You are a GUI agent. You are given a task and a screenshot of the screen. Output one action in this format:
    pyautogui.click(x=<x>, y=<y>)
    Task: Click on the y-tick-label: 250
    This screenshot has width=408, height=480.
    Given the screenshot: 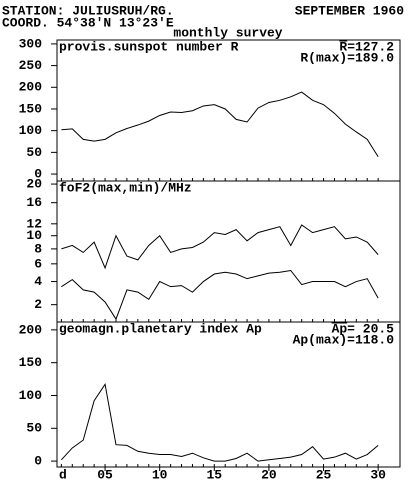 What is the action you would take?
    pyautogui.click(x=31, y=65)
    